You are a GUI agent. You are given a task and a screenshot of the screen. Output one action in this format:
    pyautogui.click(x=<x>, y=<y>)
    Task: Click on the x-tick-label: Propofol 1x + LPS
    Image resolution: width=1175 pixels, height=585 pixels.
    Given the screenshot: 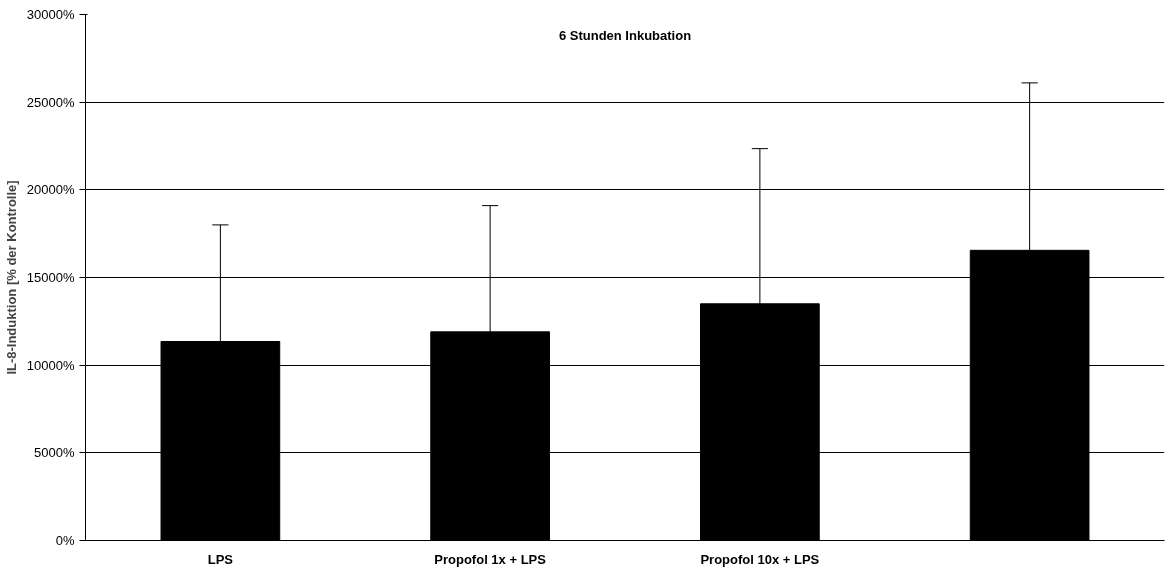 What is the action you would take?
    pyautogui.click(x=490, y=559)
    